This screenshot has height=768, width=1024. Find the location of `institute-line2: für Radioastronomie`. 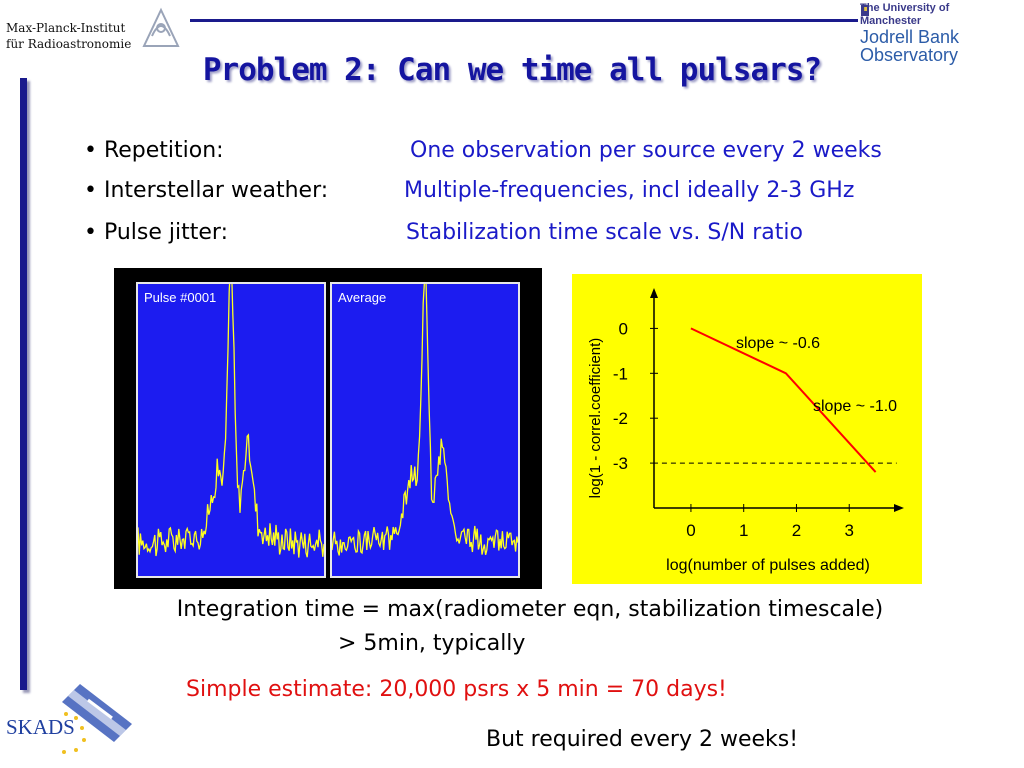

institute-line2: für Radioastronomie is located at coordinates (69, 44).